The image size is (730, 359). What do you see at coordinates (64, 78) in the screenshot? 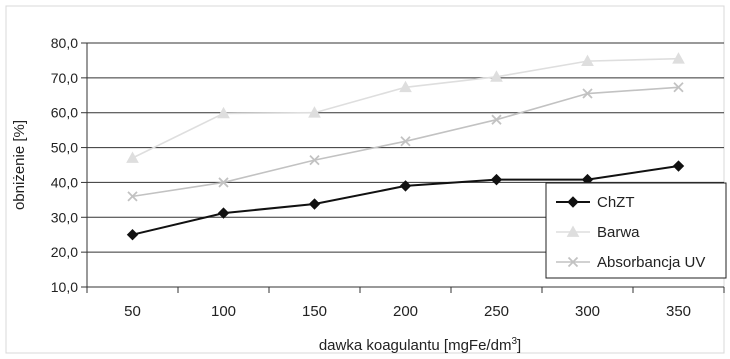
I see `y-tick-label-70: 70,0` at bounding box center [64, 78].